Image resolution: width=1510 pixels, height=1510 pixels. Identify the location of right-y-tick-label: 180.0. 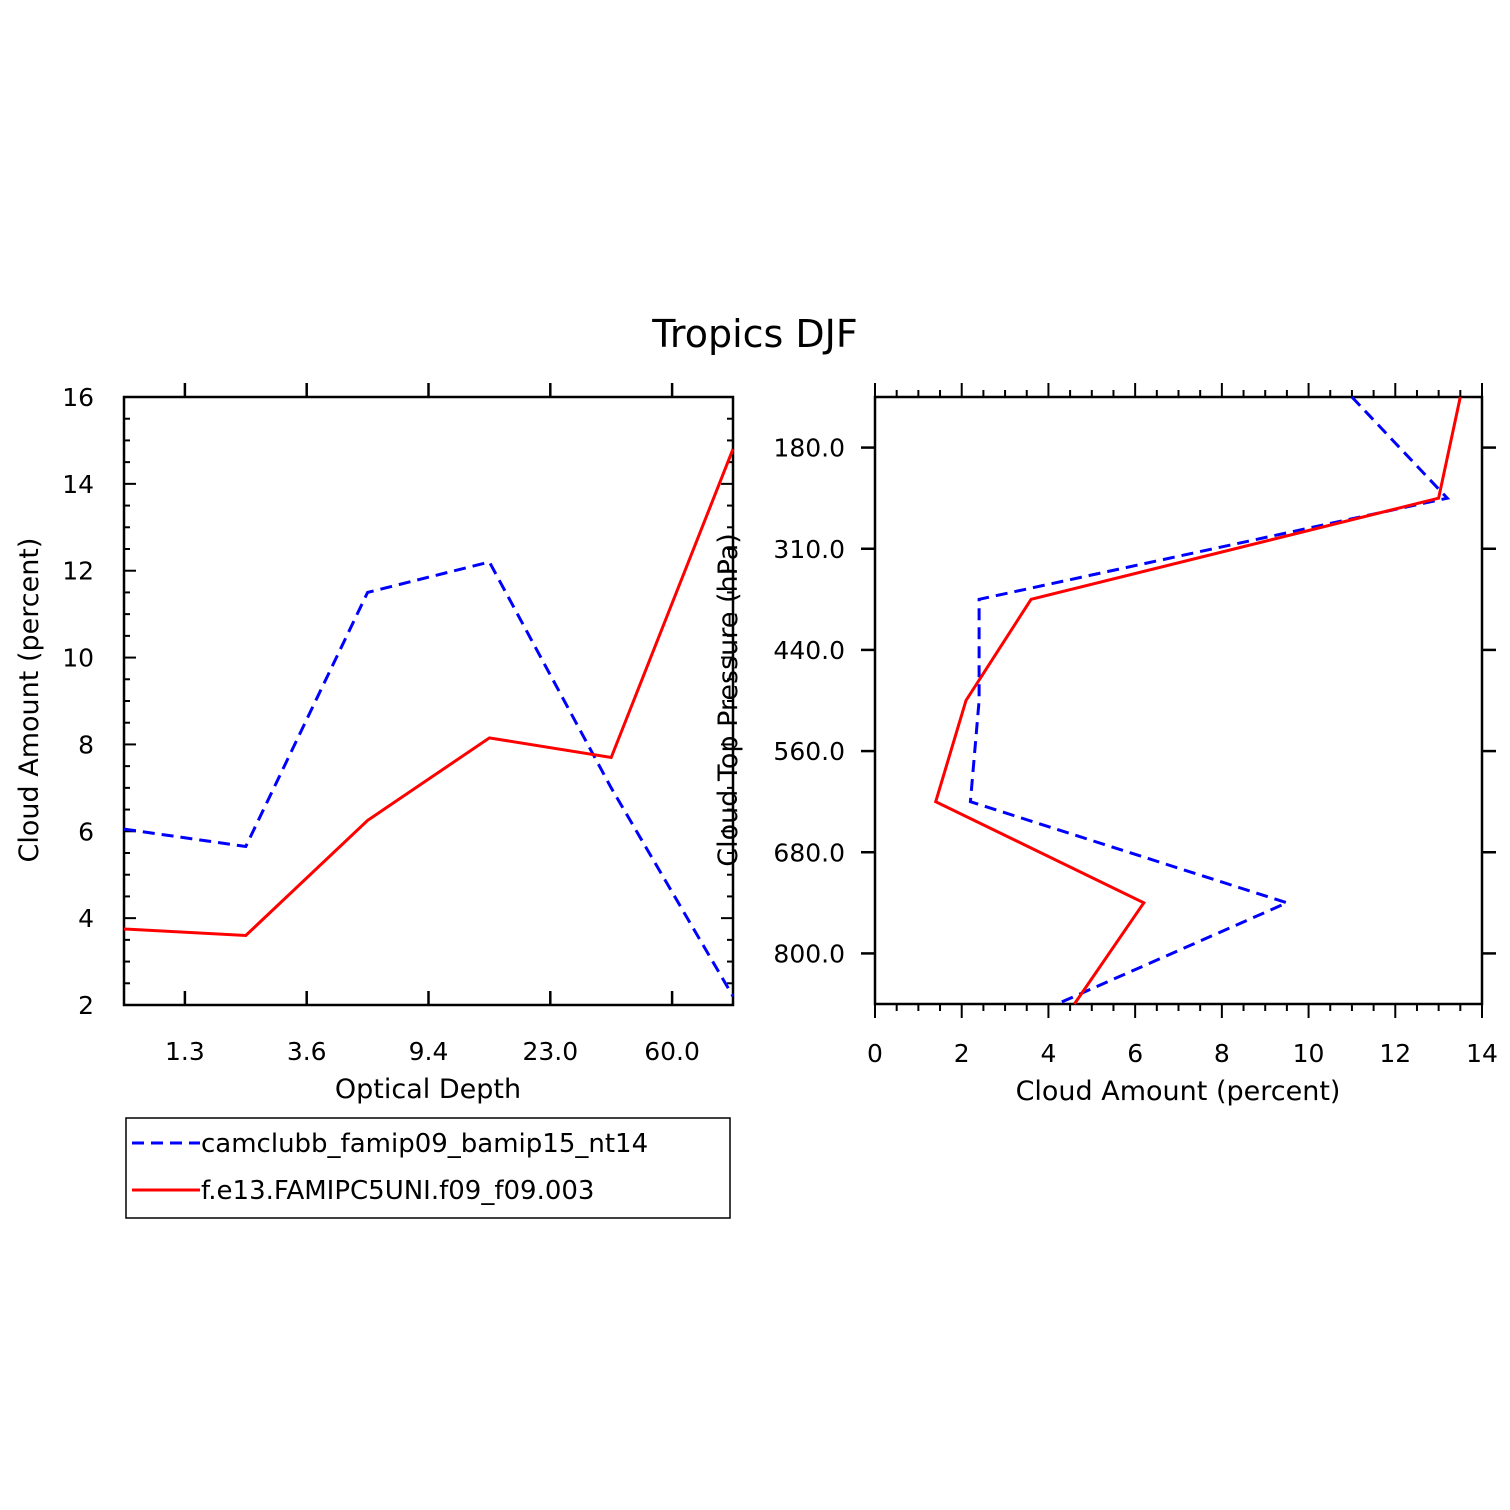
(809, 448).